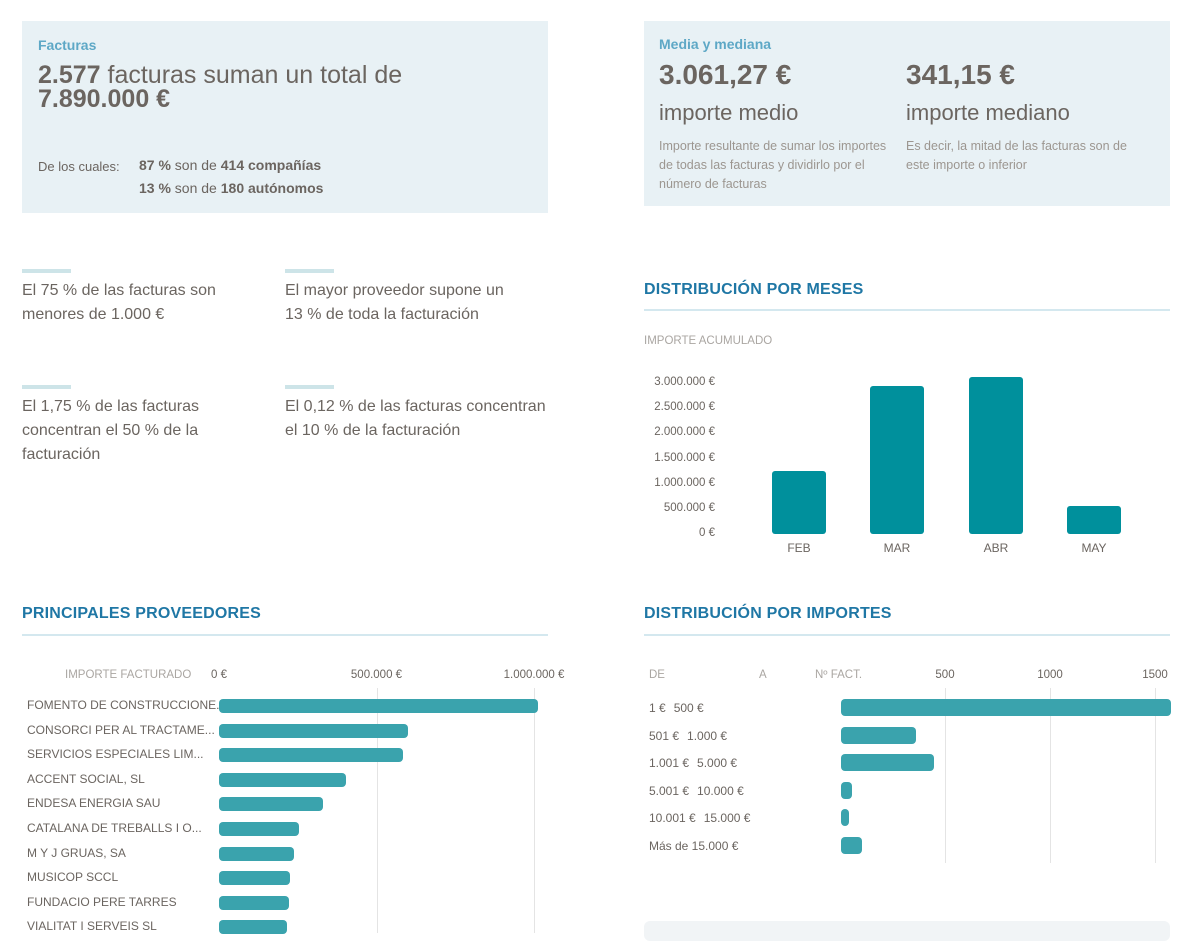 This screenshot has height=941, width=1200. What do you see at coordinates (664, 735) in the screenshot?
I see `range-from: 501 €` at bounding box center [664, 735].